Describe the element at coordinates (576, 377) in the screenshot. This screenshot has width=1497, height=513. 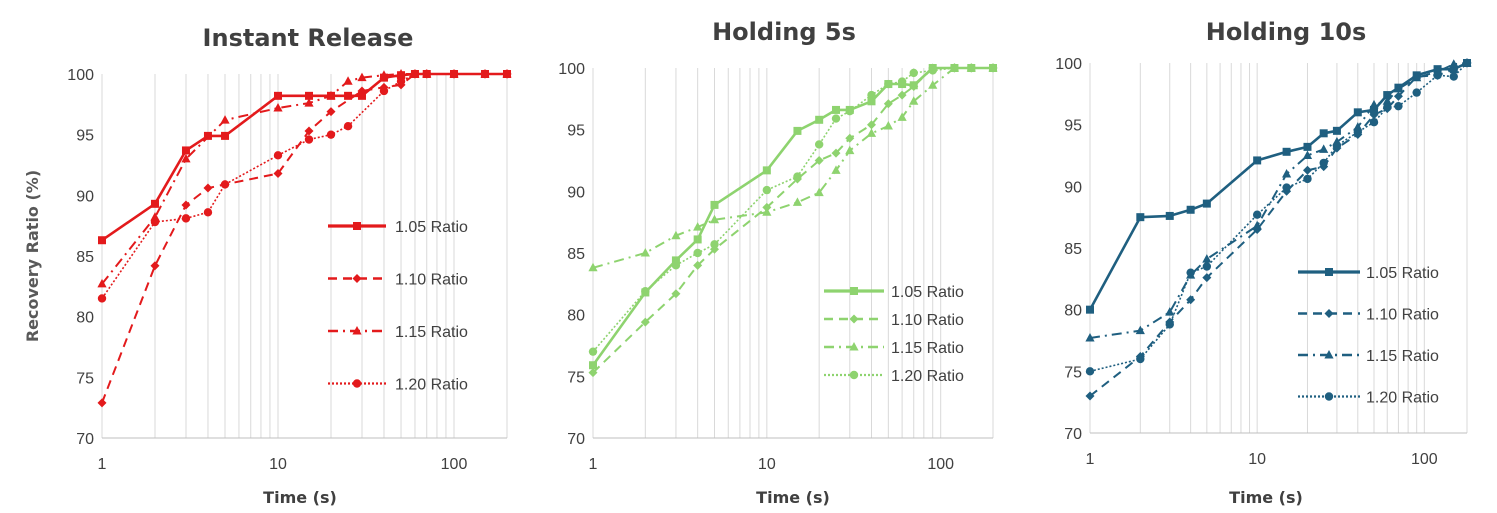
I see `y-tick-label: 75` at that location.